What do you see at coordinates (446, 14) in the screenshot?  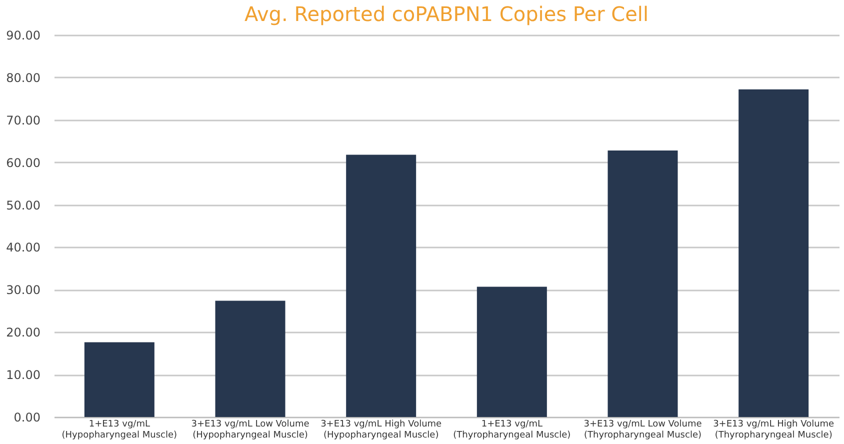 I see `chart-title: Avg. Reported coPABPN1 Copies Per Cell` at bounding box center [446, 14].